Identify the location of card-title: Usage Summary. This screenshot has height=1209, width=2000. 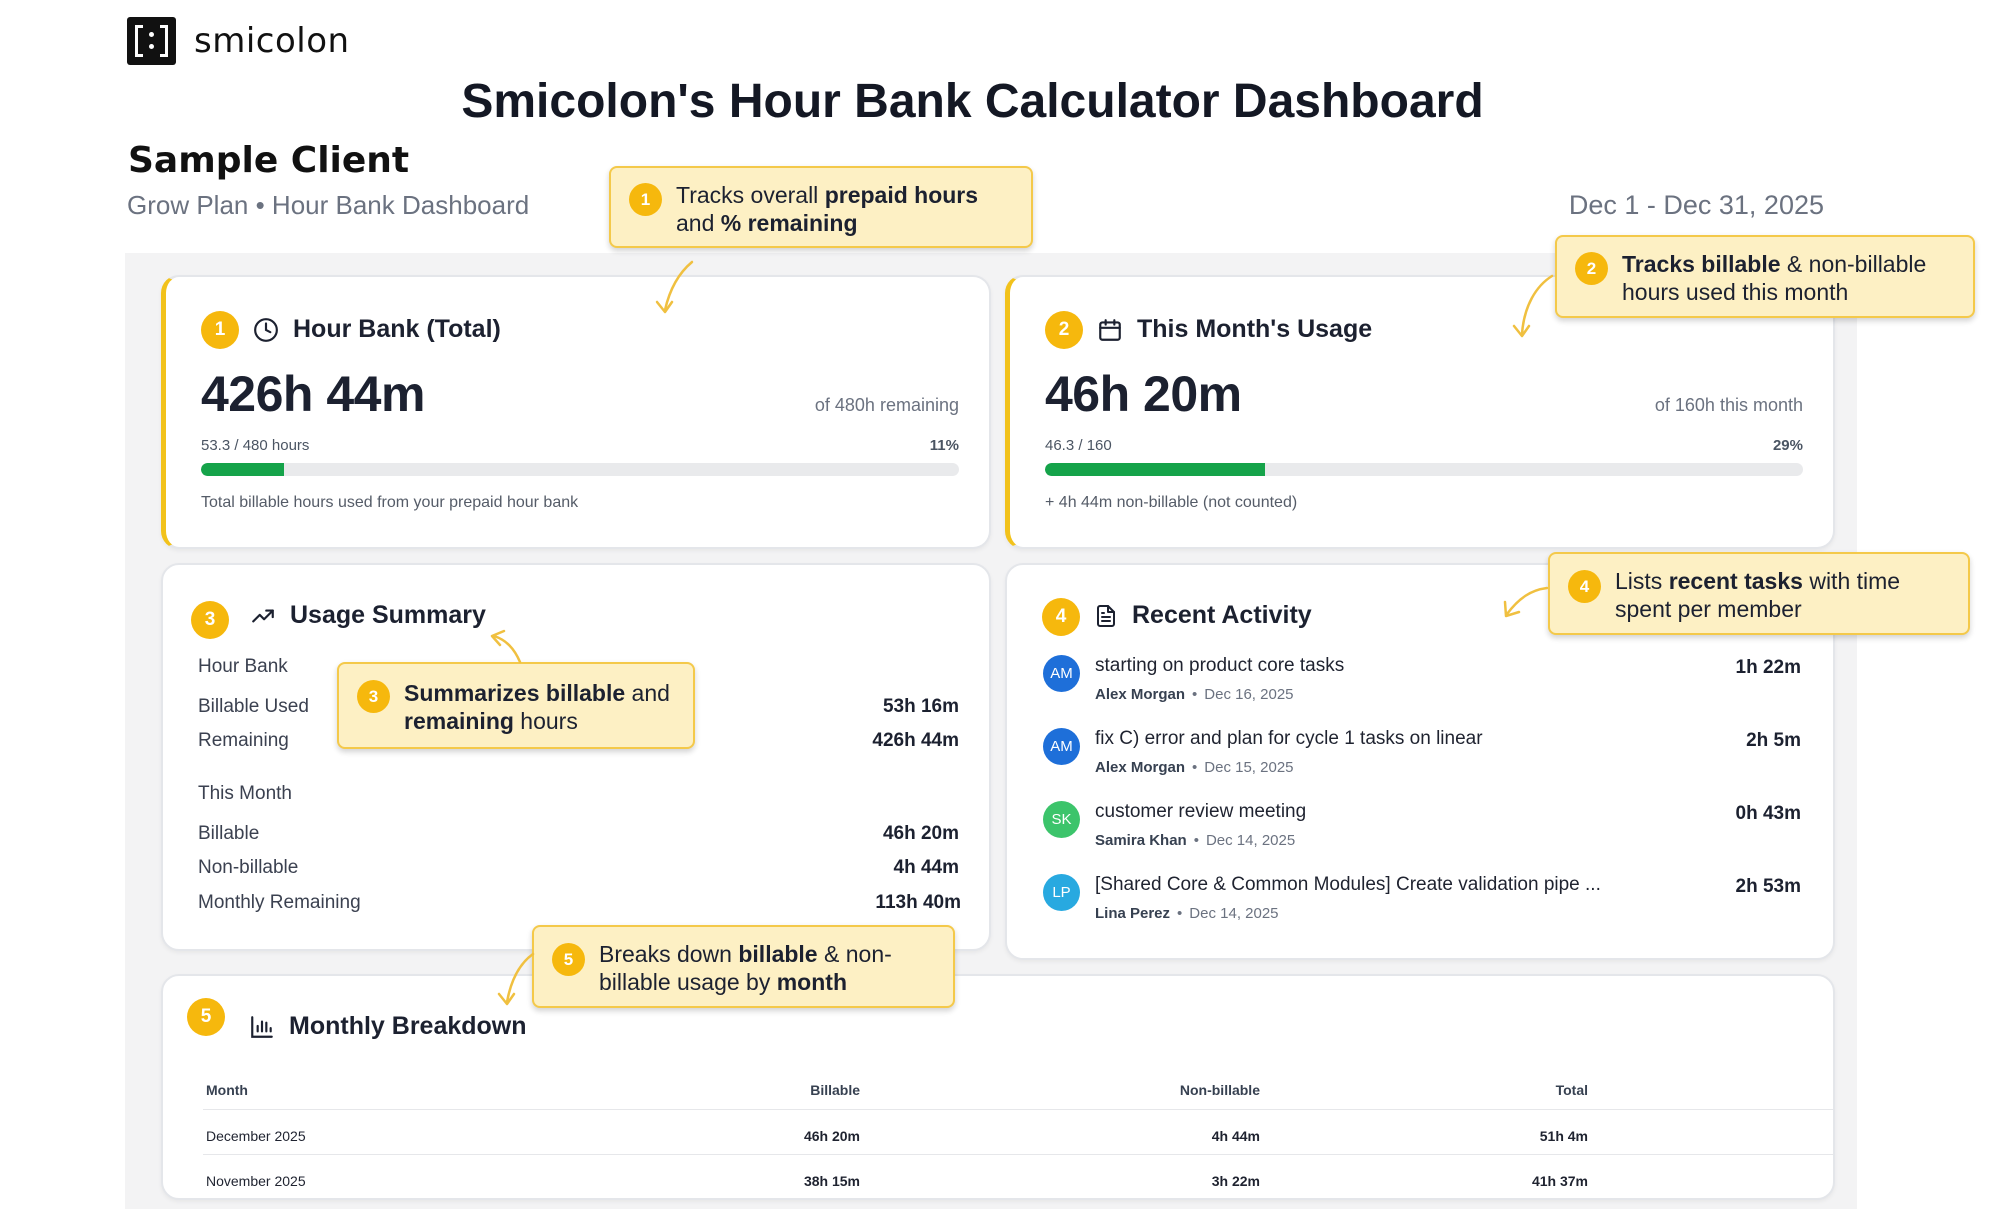
(368, 615).